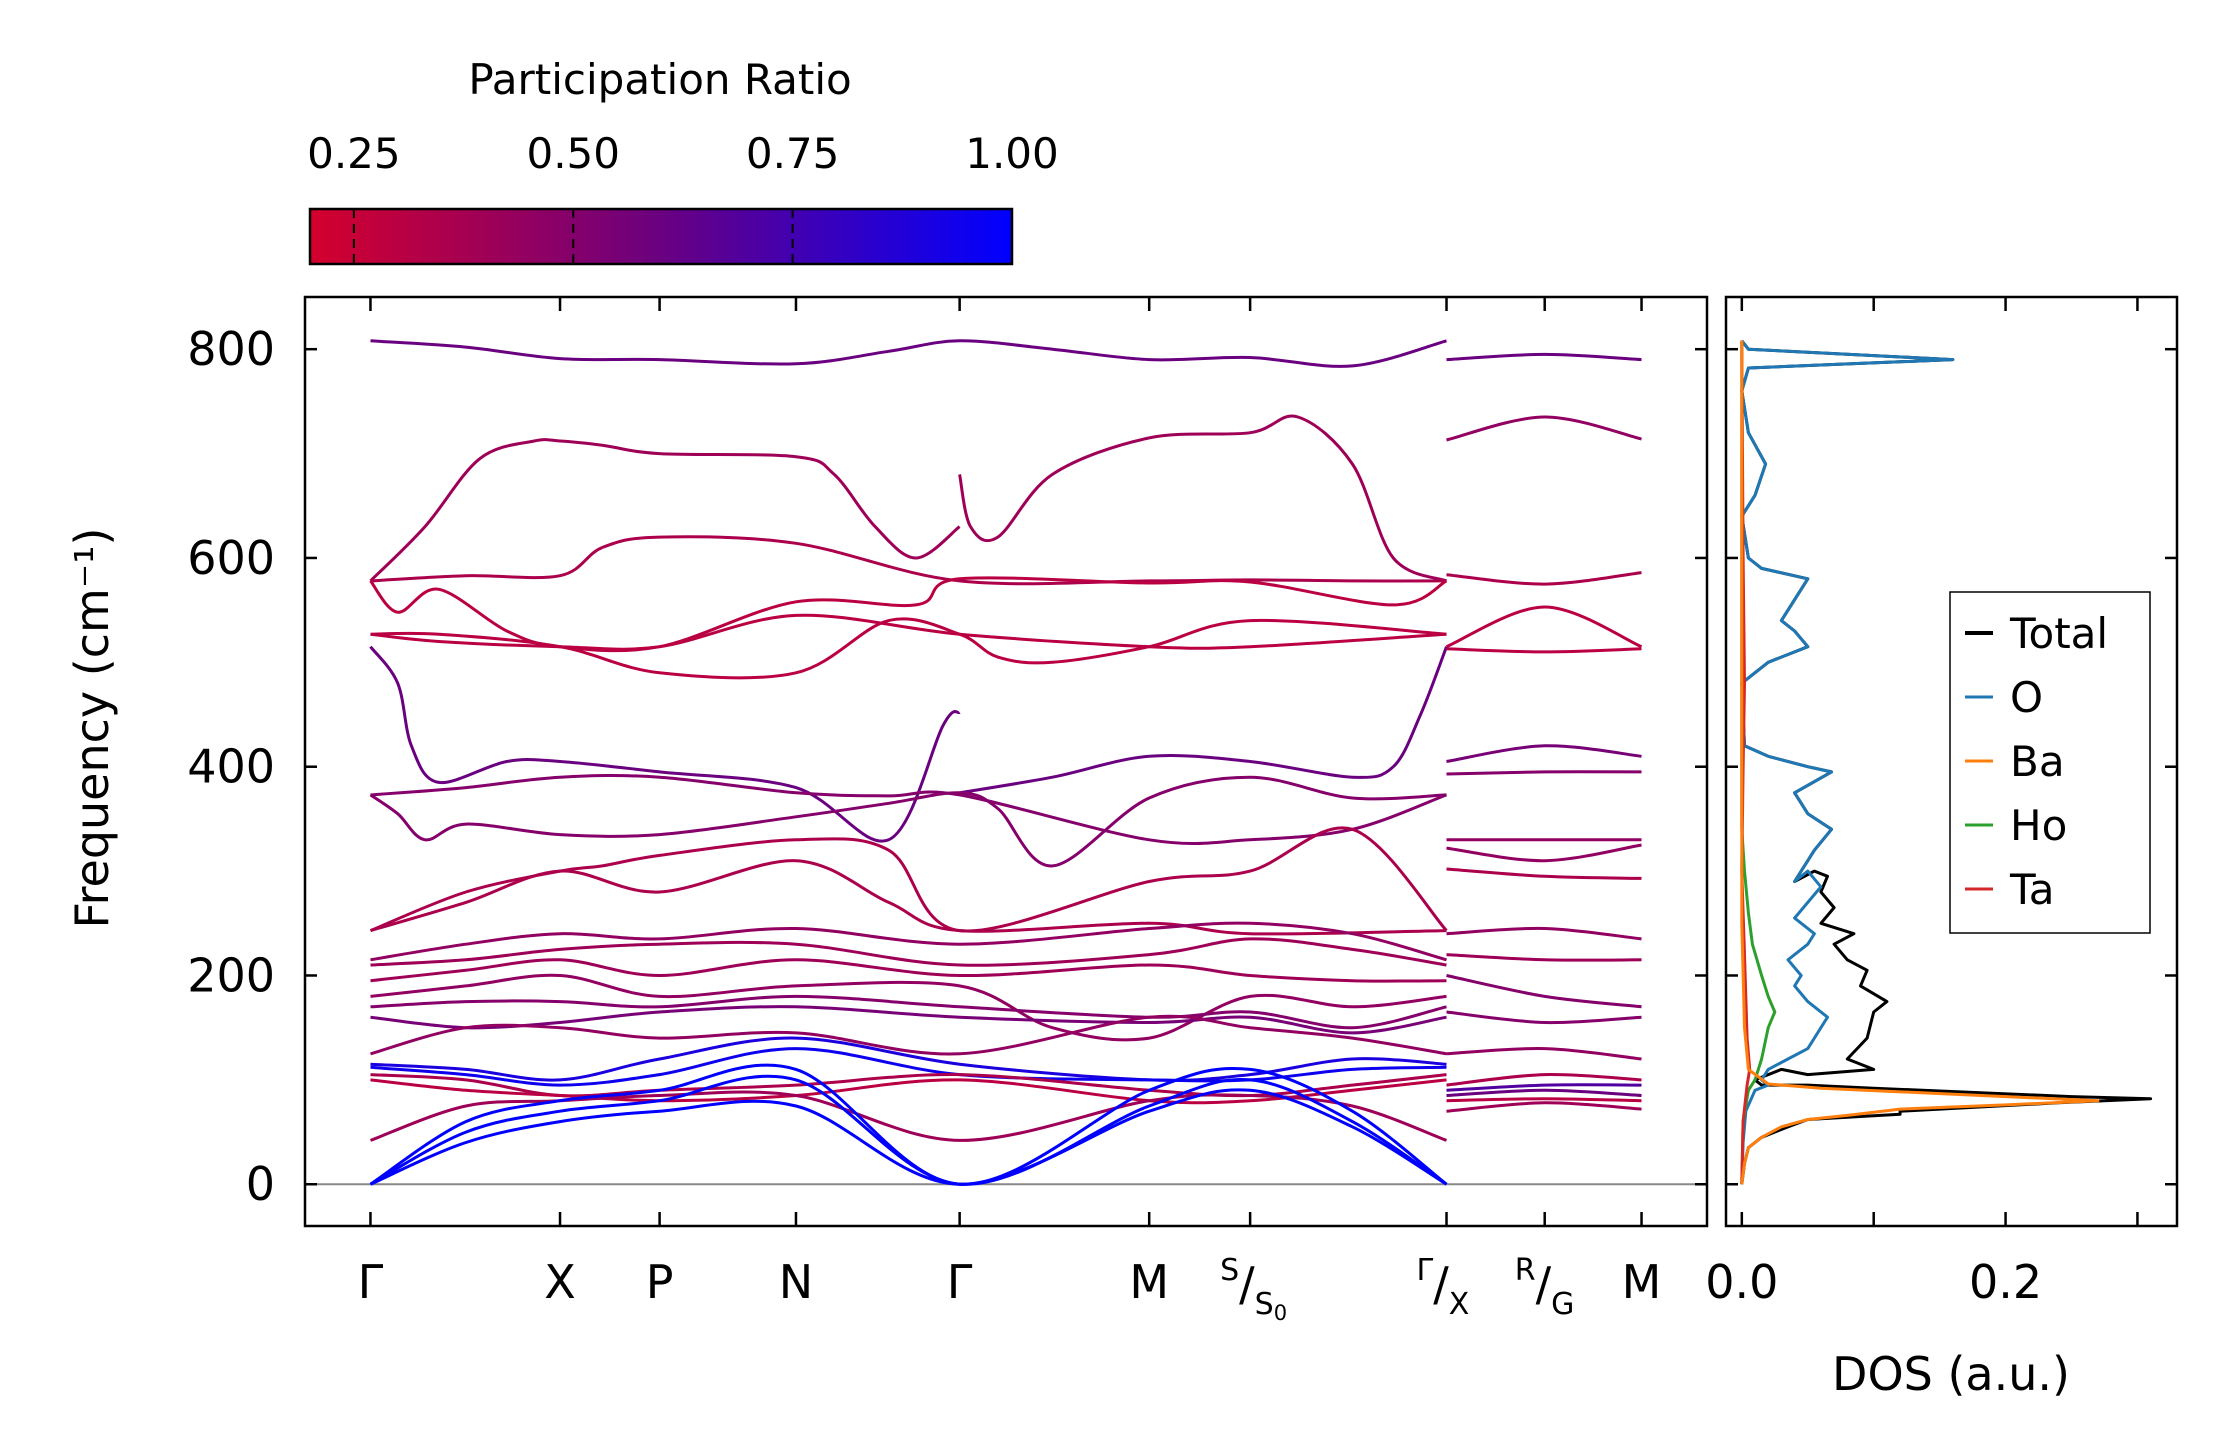 The height and width of the screenshot is (1455, 2222). What do you see at coordinates (231, 767) in the screenshot?
I see `y-tick-label: 400` at bounding box center [231, 767].